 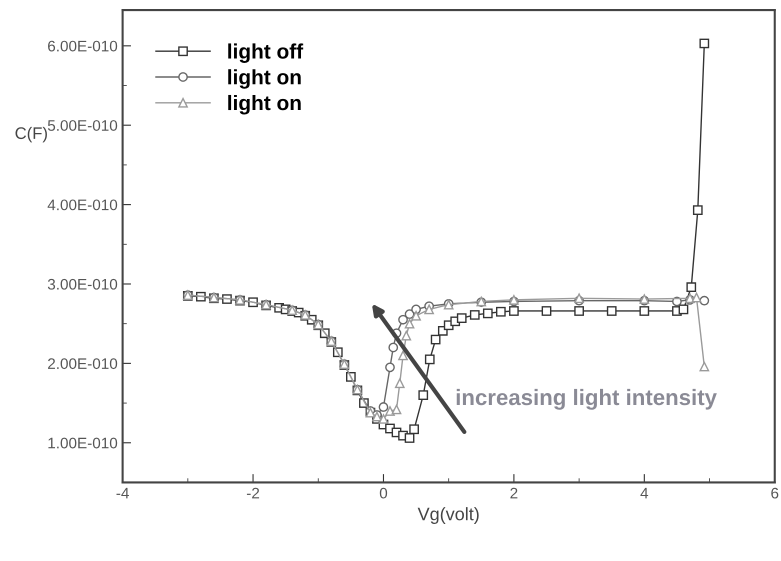 I want to click on y-tick-label: 4.00E-010, so click(x=83, y=204).